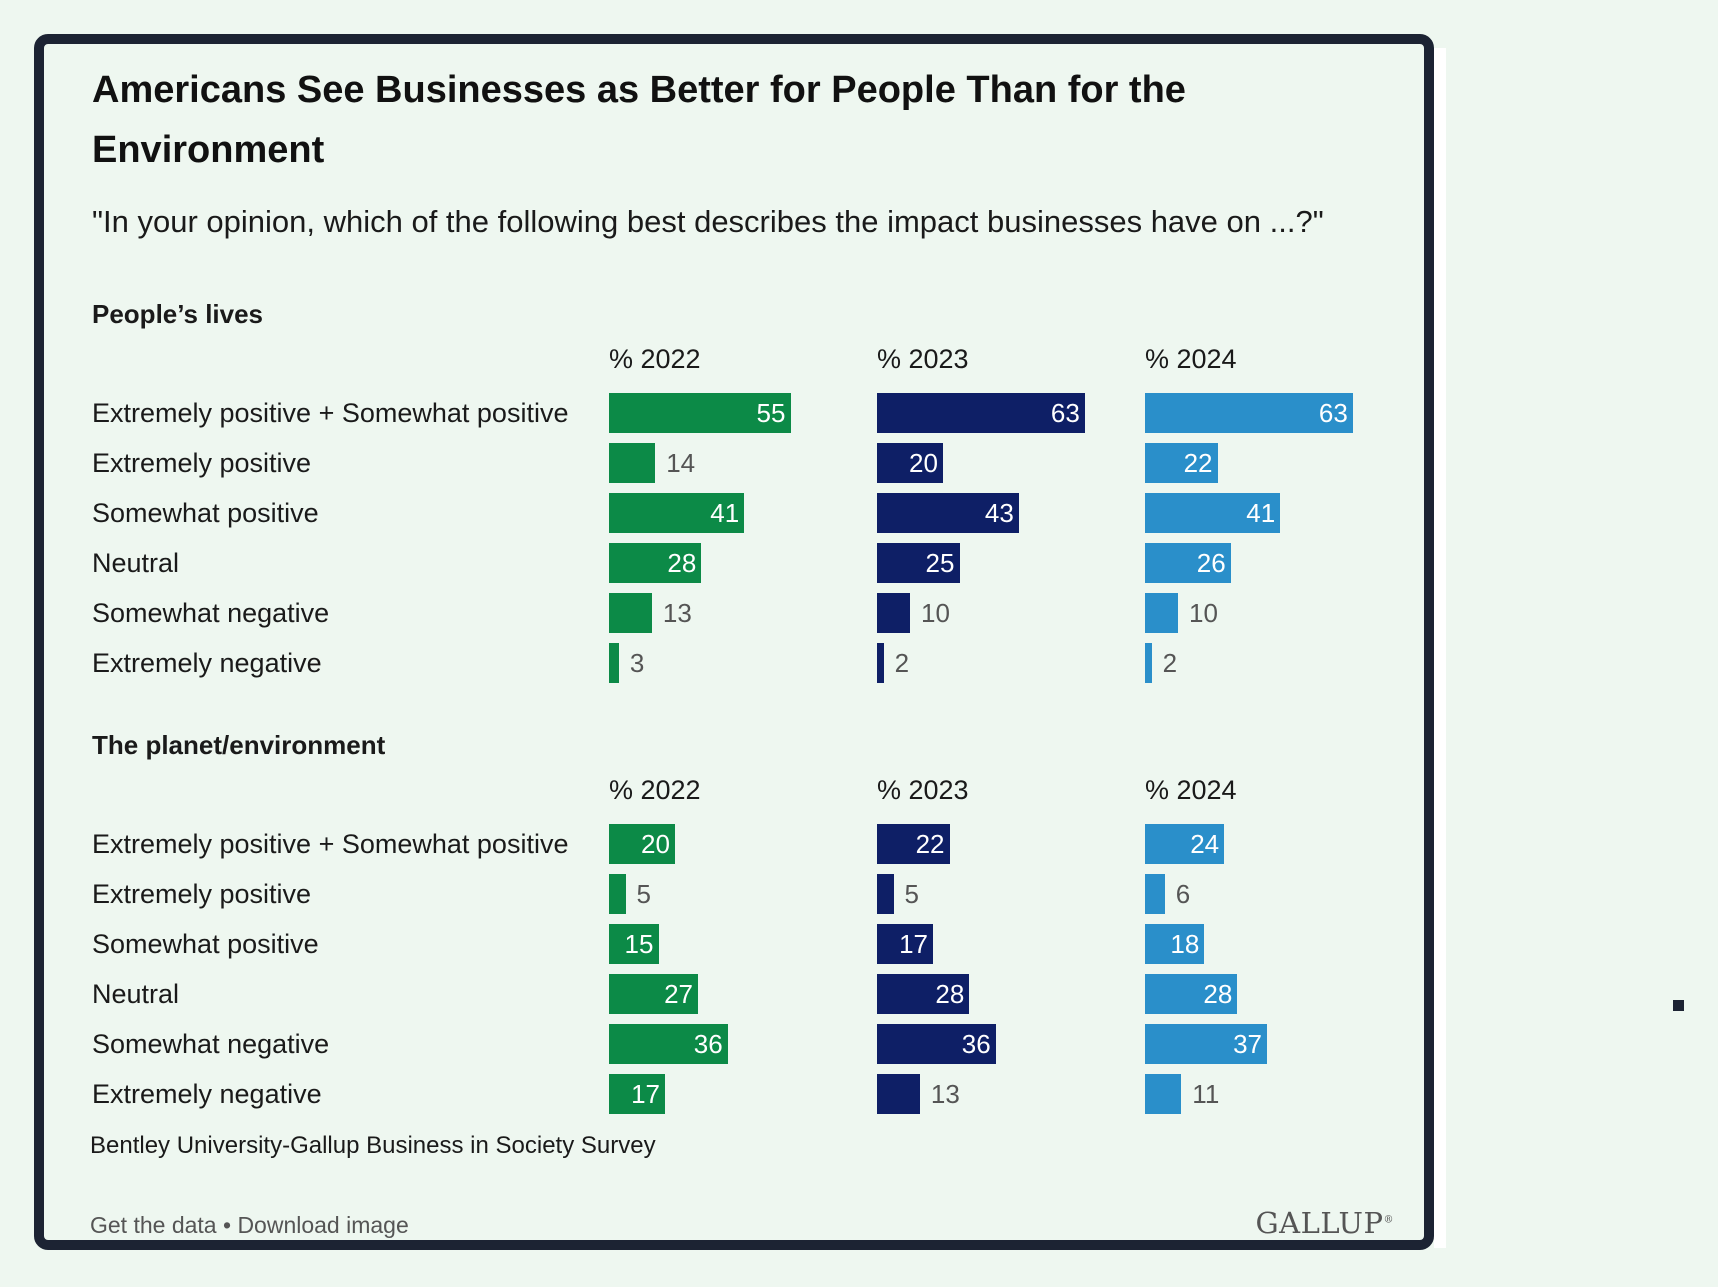 The width and height of the screenshot is (1718, 1287). I want to click on footer-links: Get the data • Download image, so click(249, 1225).